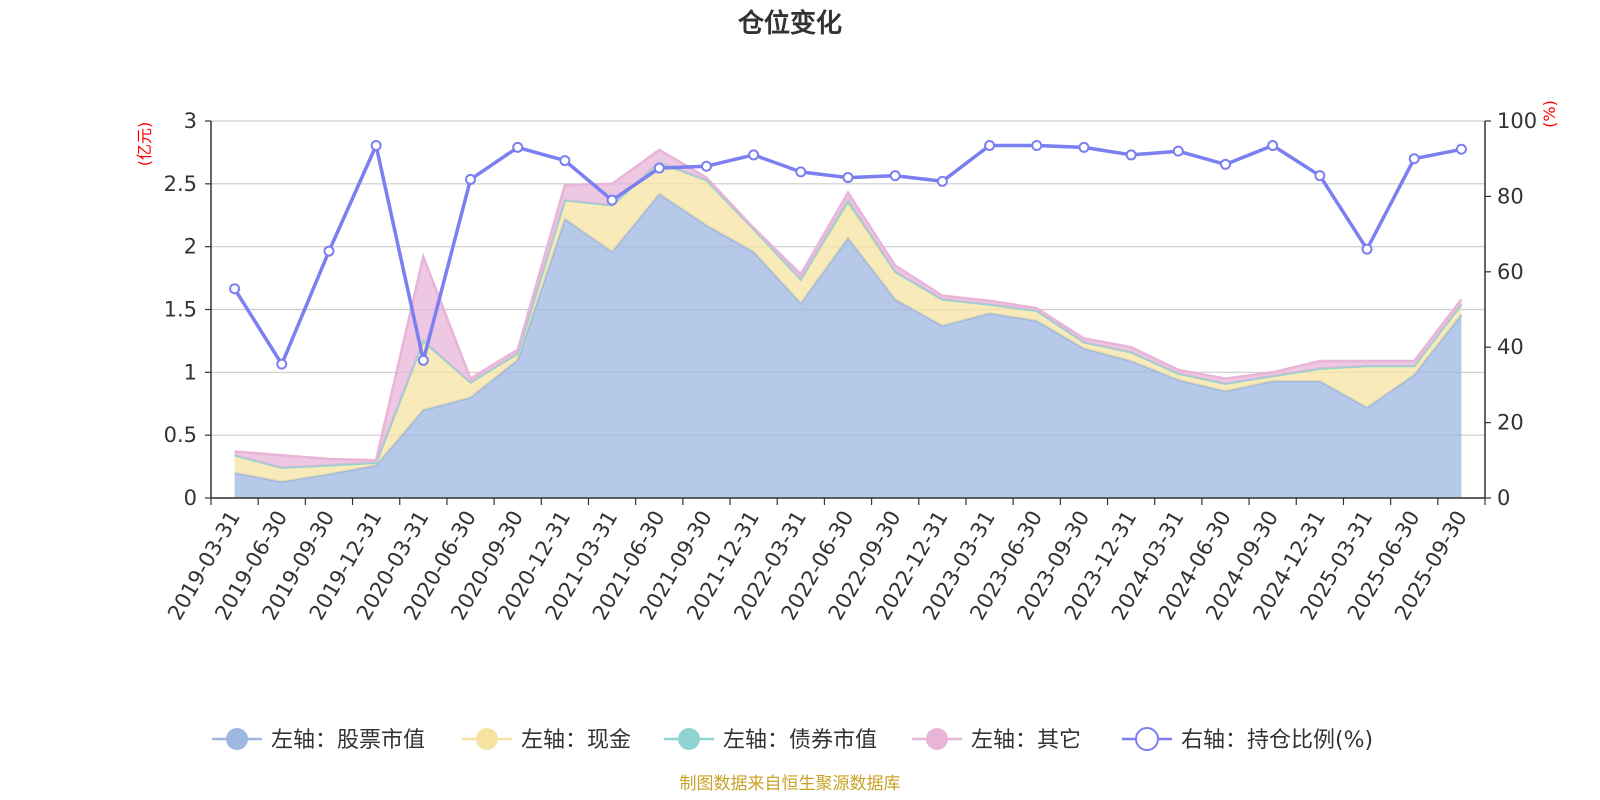 The image size is (1600, 800). Describe the element at coordinates (180, 184) in the screenshot. I see `left-axis-tick-label: 2.5` at that location.